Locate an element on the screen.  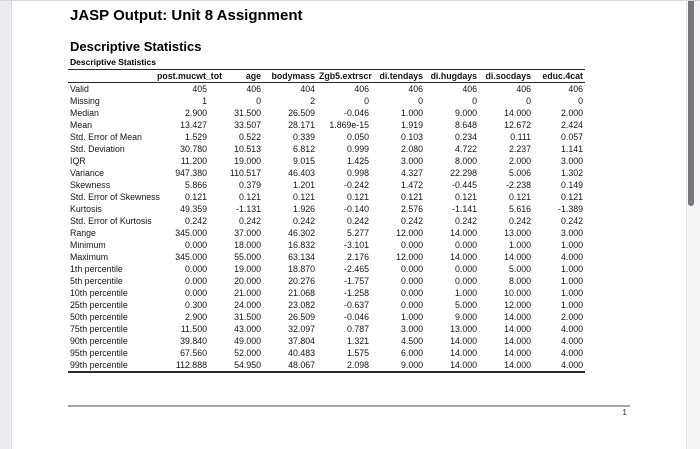
row-label: Maximum is located at coordinates (89, 257).